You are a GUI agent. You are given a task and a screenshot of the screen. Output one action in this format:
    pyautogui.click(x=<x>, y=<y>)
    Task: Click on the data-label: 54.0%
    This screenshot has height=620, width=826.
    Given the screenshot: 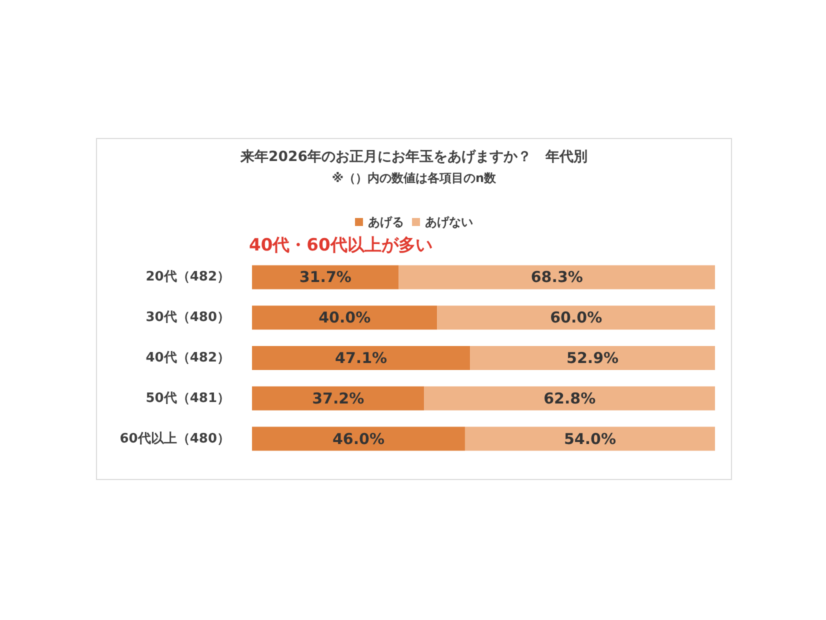 What is the action you would take?
    pyautogui.click(x=590, y=439)
    